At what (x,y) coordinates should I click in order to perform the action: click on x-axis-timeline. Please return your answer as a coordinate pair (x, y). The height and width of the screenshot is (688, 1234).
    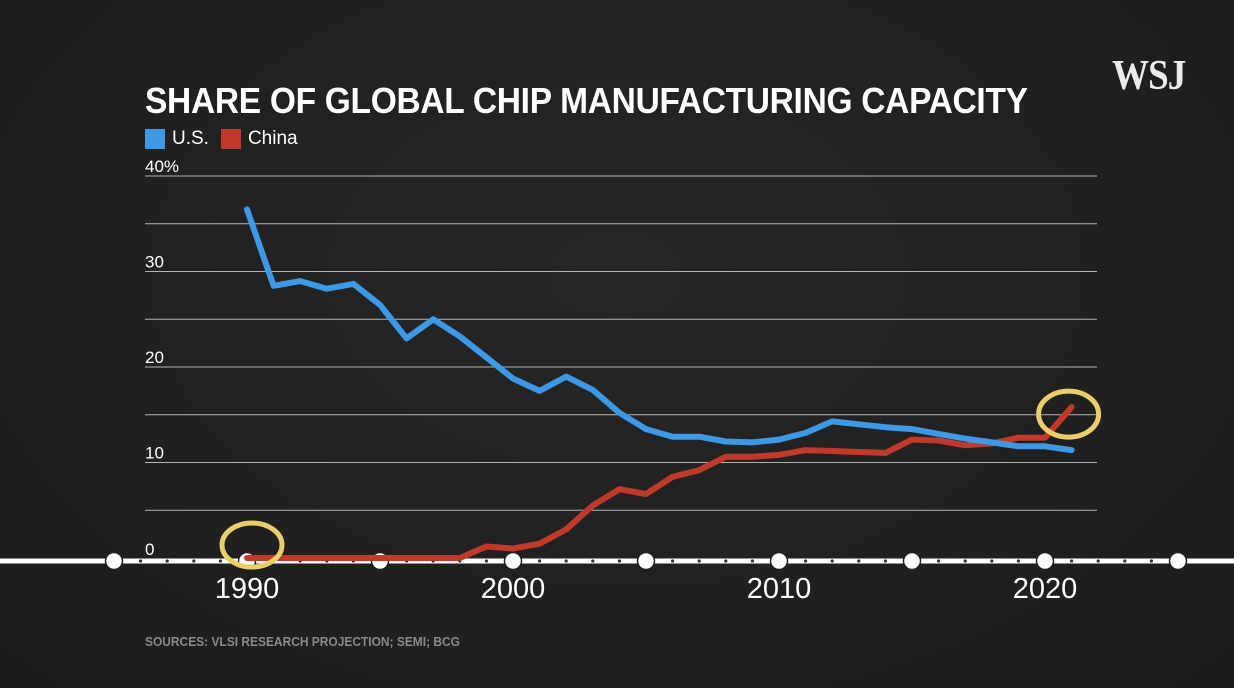
    Looking at the image, I should click on (617, 561).